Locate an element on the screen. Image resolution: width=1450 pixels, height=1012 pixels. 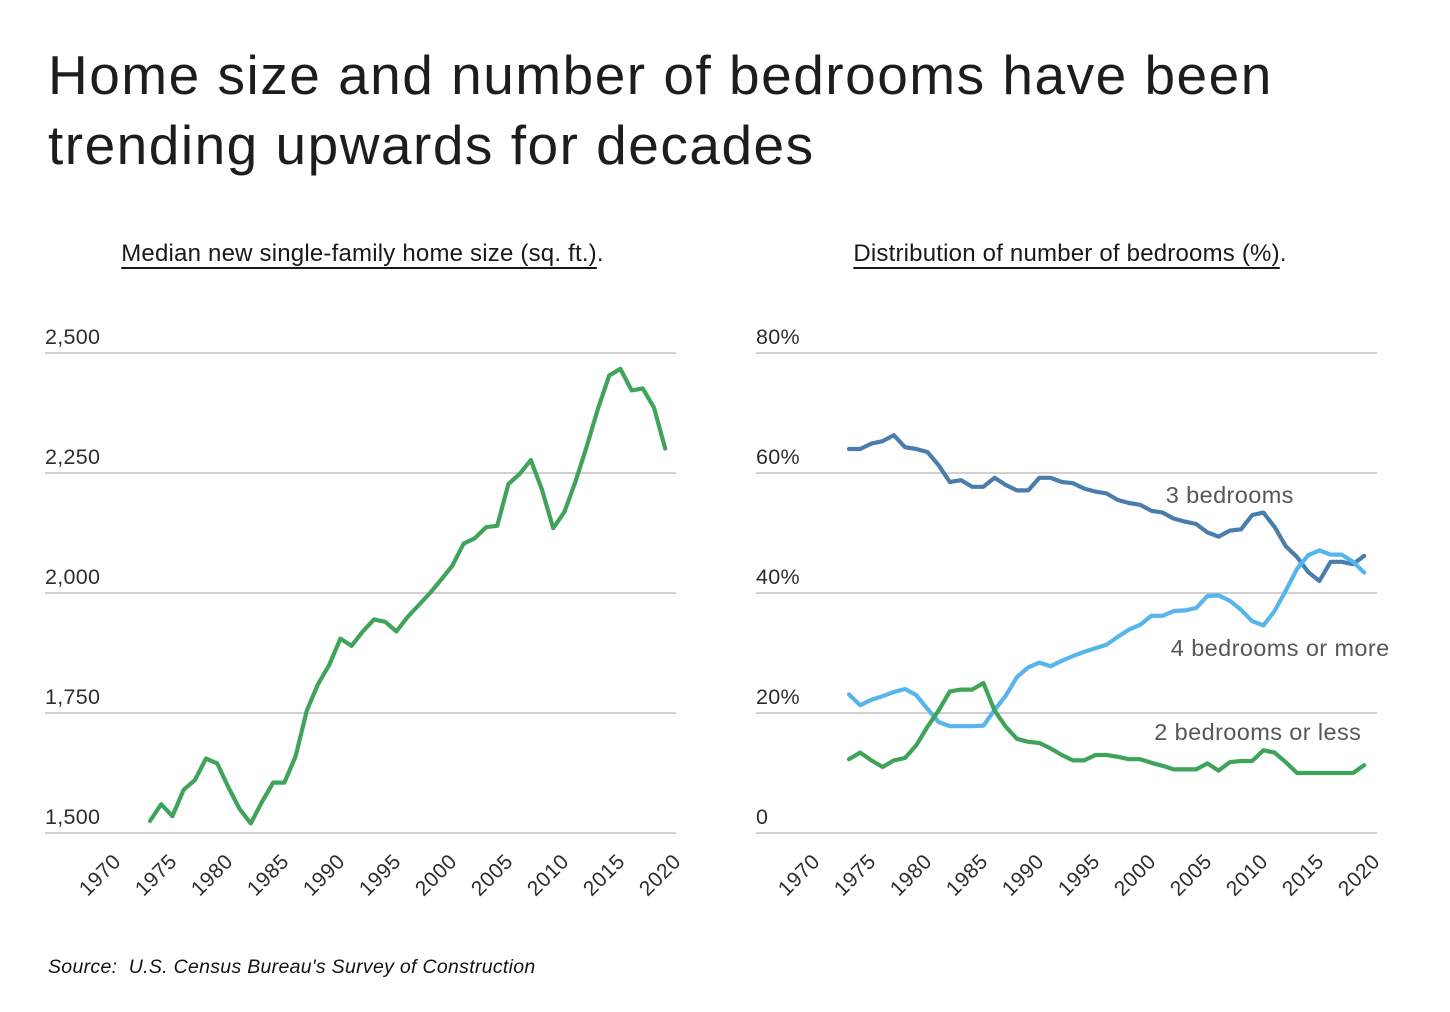
bedrooms-chart-title-text: Distribution of number of bedrooms (%) is located at coordinates (1066, 253).